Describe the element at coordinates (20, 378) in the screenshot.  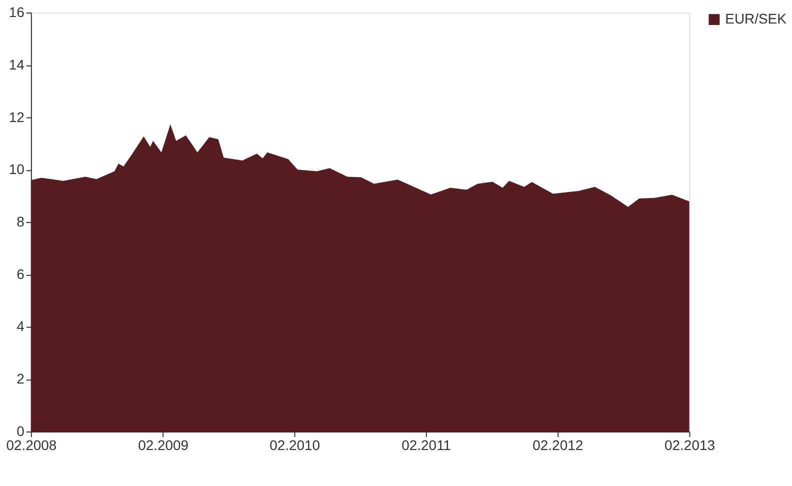
I see `y-tick-label: 2` at that location.